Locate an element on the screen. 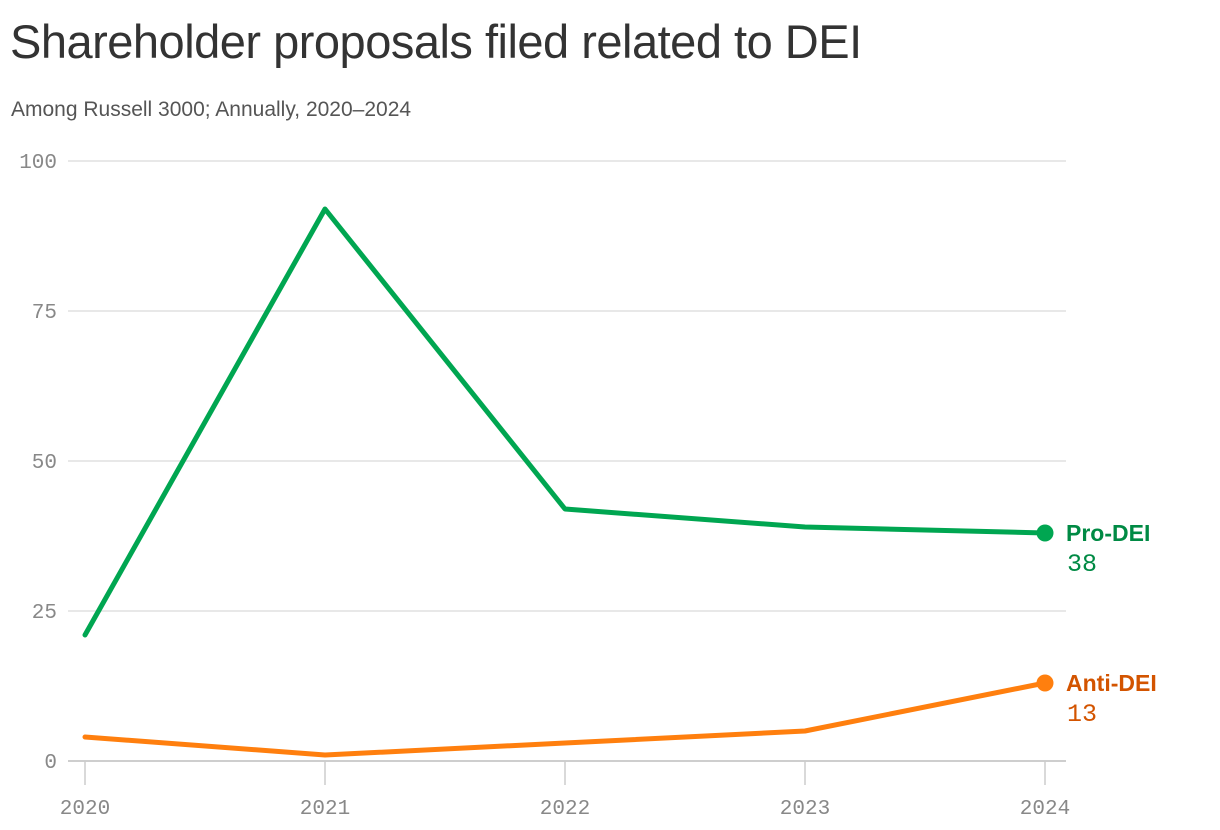 The width and height of the screenshot is (1220, 830). series-end-value-anti-dei: 13 is located at coordinates (1082, 714).